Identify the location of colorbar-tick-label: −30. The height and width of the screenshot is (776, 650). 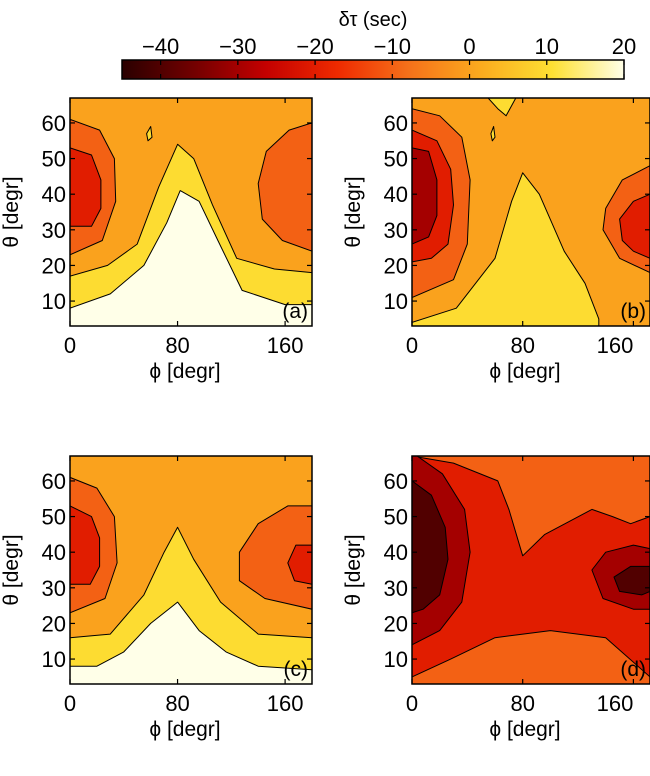
(237, 46).